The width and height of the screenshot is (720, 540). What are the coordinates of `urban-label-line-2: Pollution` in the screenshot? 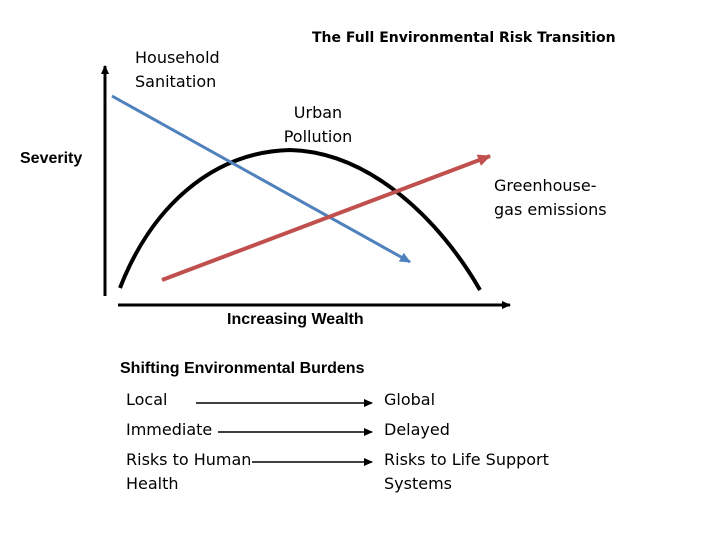 It's located at (318, 136).